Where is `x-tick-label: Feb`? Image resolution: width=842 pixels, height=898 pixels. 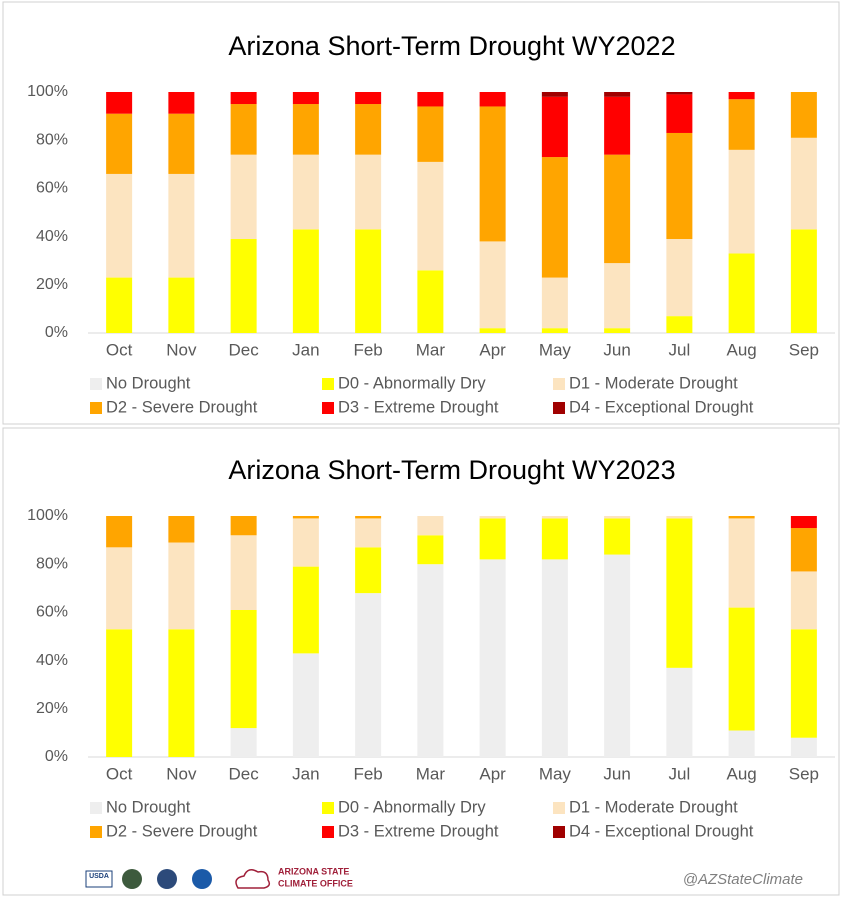
x-tick-label: Feb is located at coordinates (367, 773).